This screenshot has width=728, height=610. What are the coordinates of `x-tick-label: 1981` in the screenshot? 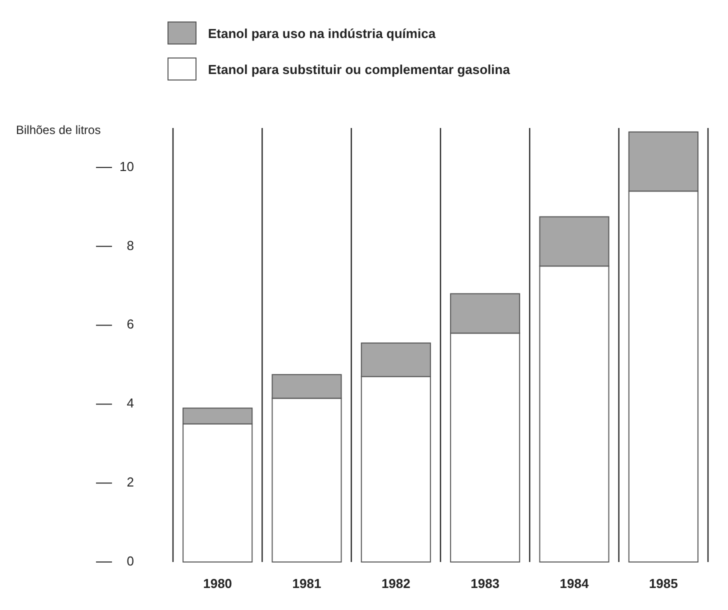 It's located at (307, 583).